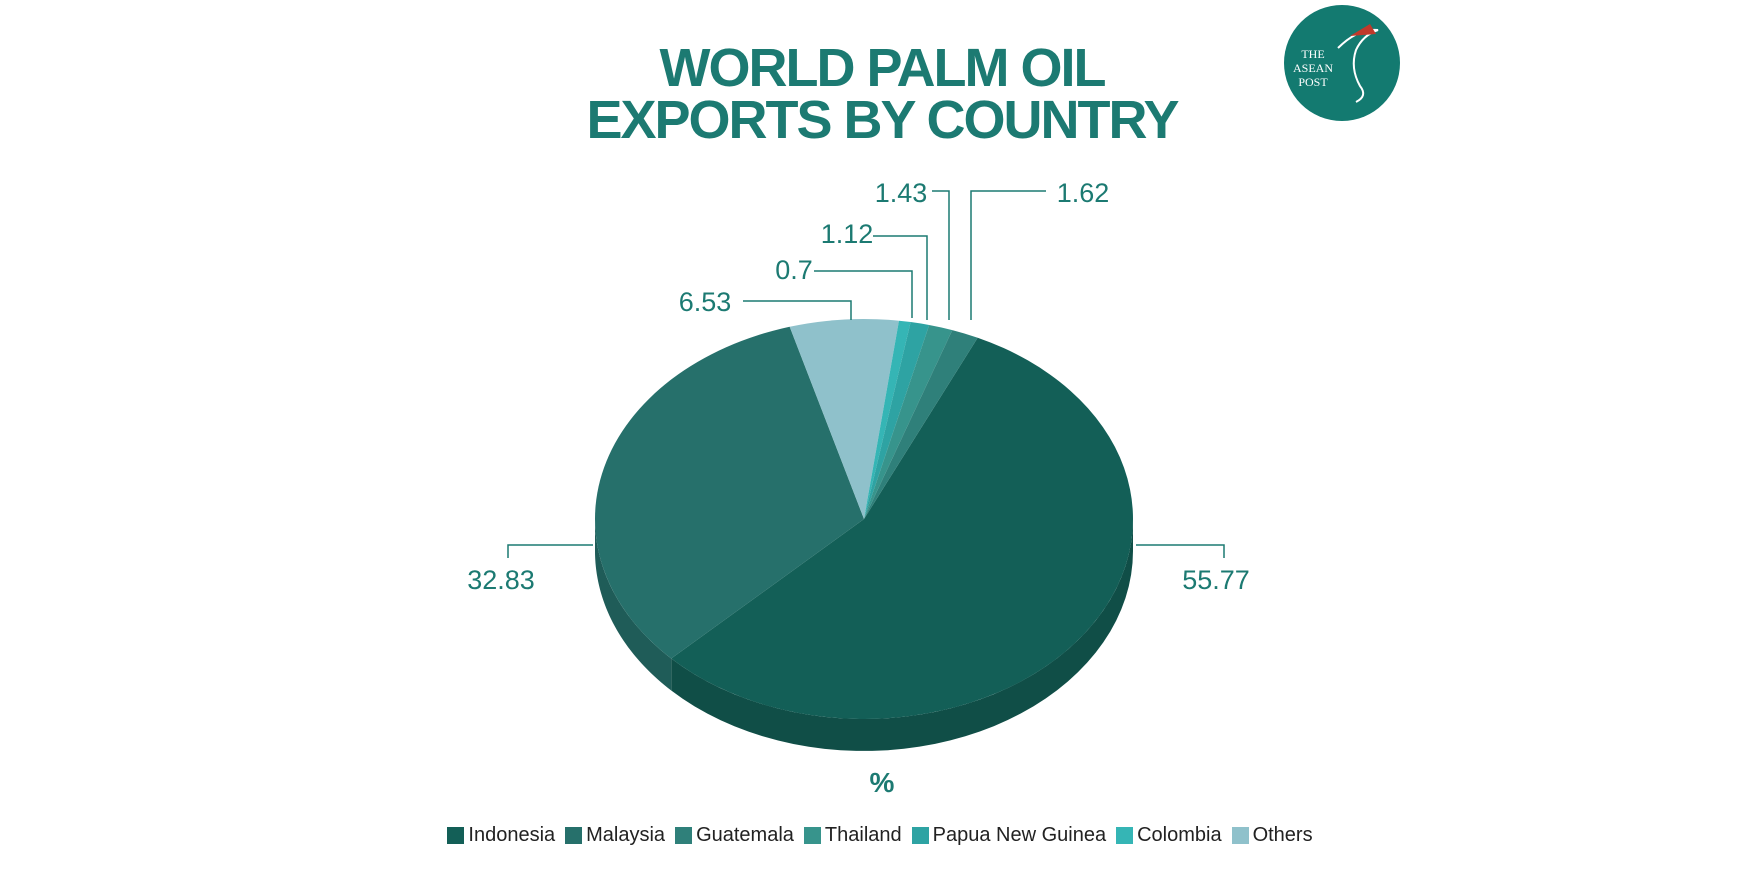  What do you see at coordinates (863, 835) in the screenshot?
I see `legend-label: Thailand` at bounding box center [863, 835].